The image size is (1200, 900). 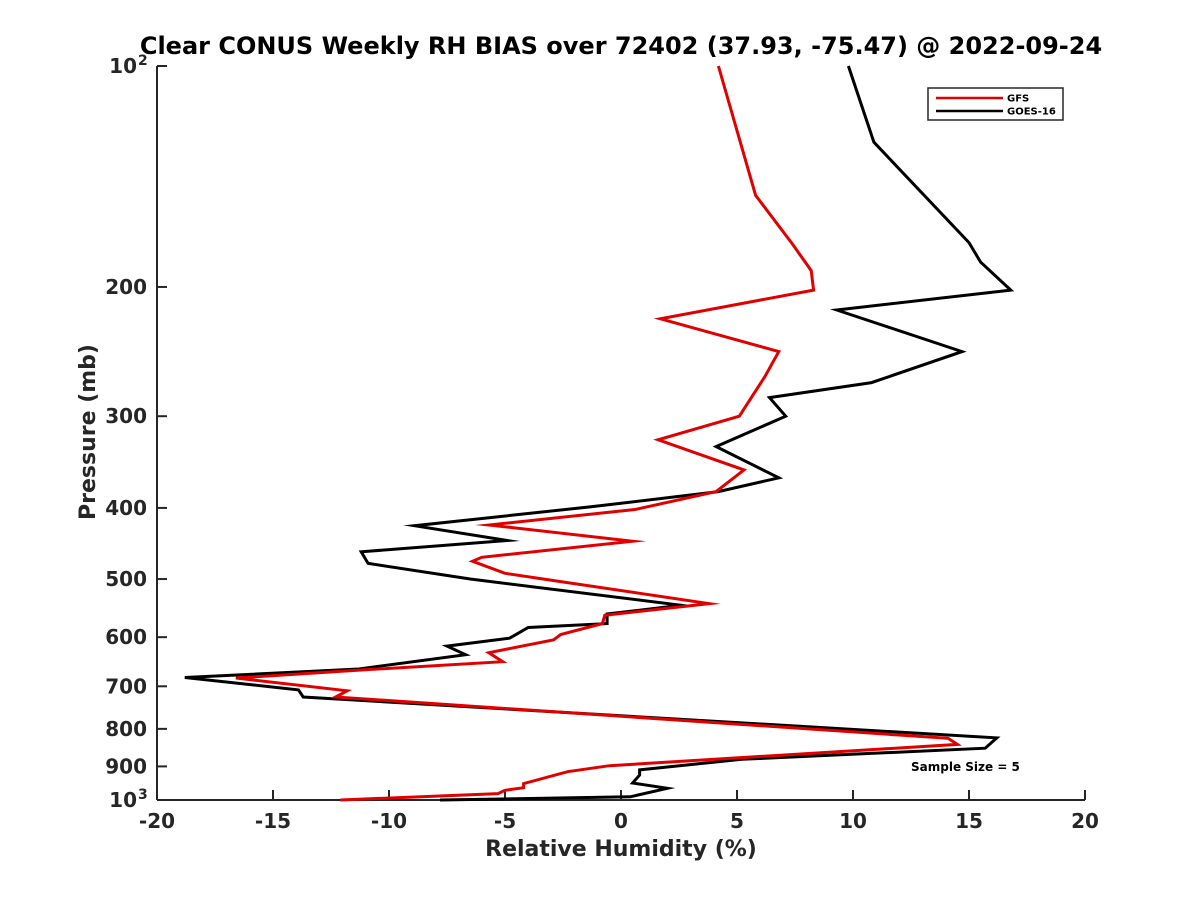 I want to click on y-tick-label: 600, so click(x=126, y=637).